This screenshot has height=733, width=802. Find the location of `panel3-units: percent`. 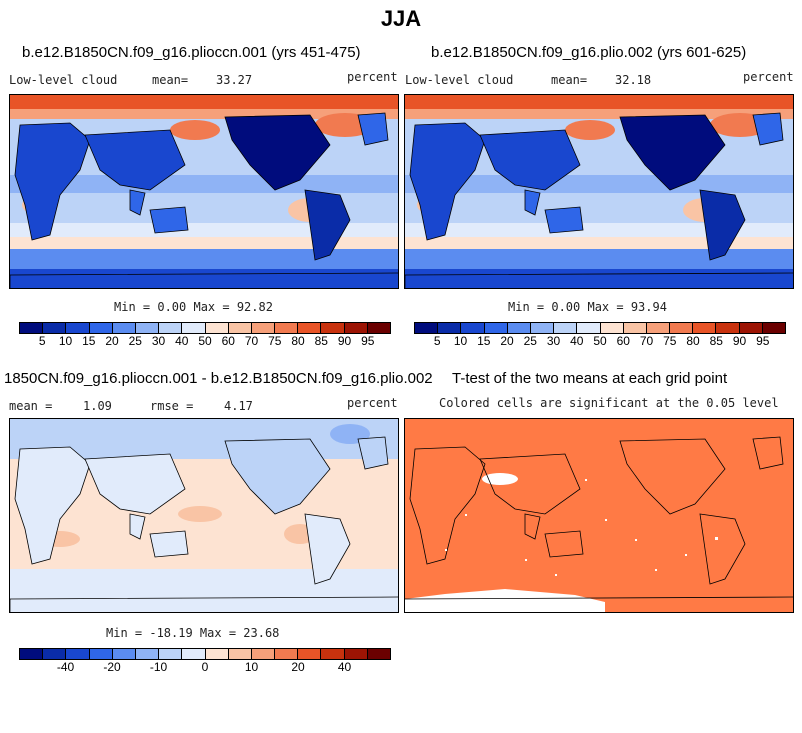

panel3-units: percent is located at coordinates (372, 403).